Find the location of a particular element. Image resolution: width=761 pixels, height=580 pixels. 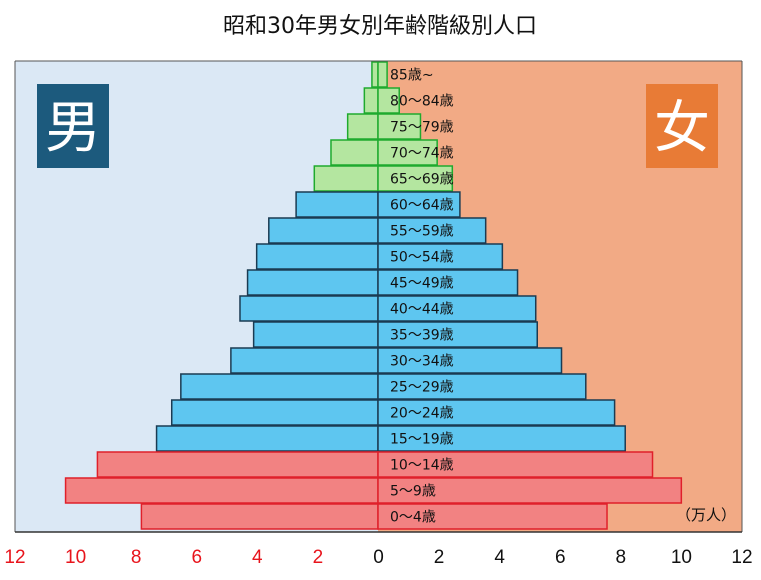

age-label-3: 70～74歳 is located at coordinates (422, 154).